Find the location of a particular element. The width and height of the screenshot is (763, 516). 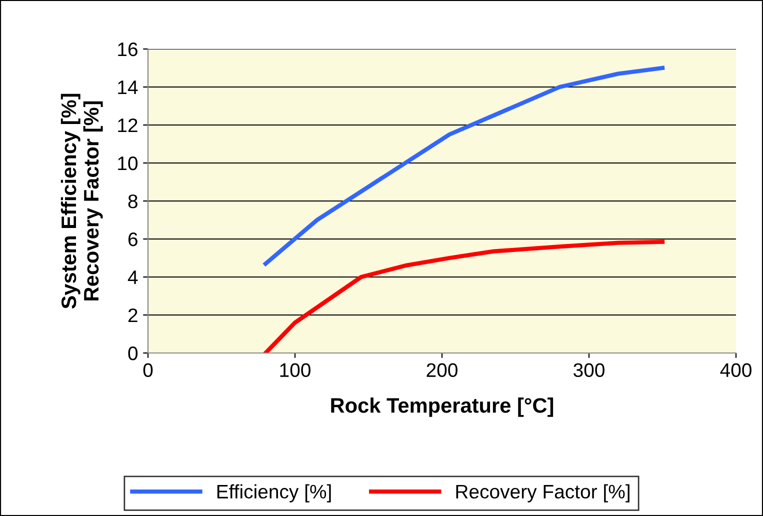

x-tick-label: 100 is located at coordinates (295, 370).